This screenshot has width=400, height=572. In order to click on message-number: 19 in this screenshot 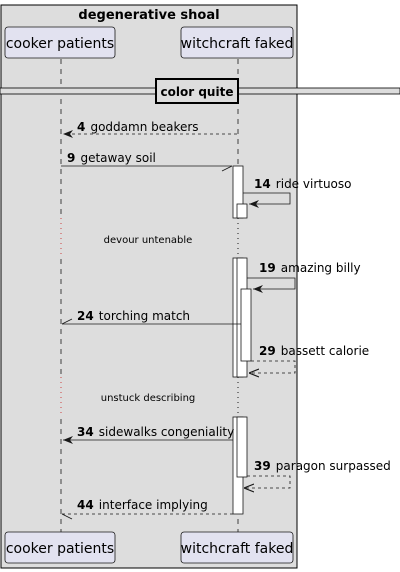, I will do `click(267, 268)`.